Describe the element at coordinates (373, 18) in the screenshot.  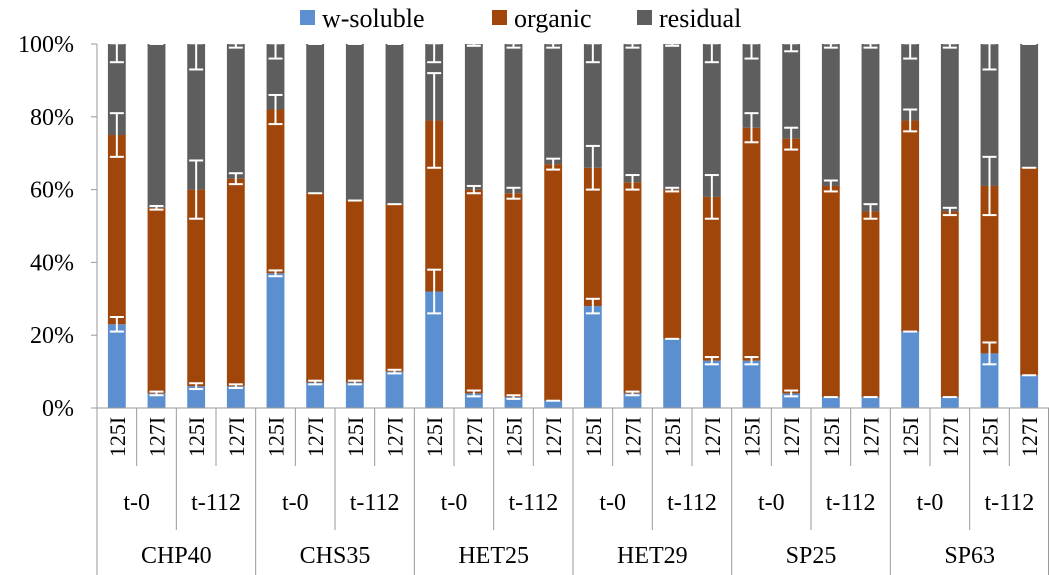
I see `legend-label-w-soluble: w-soluble` at that location.